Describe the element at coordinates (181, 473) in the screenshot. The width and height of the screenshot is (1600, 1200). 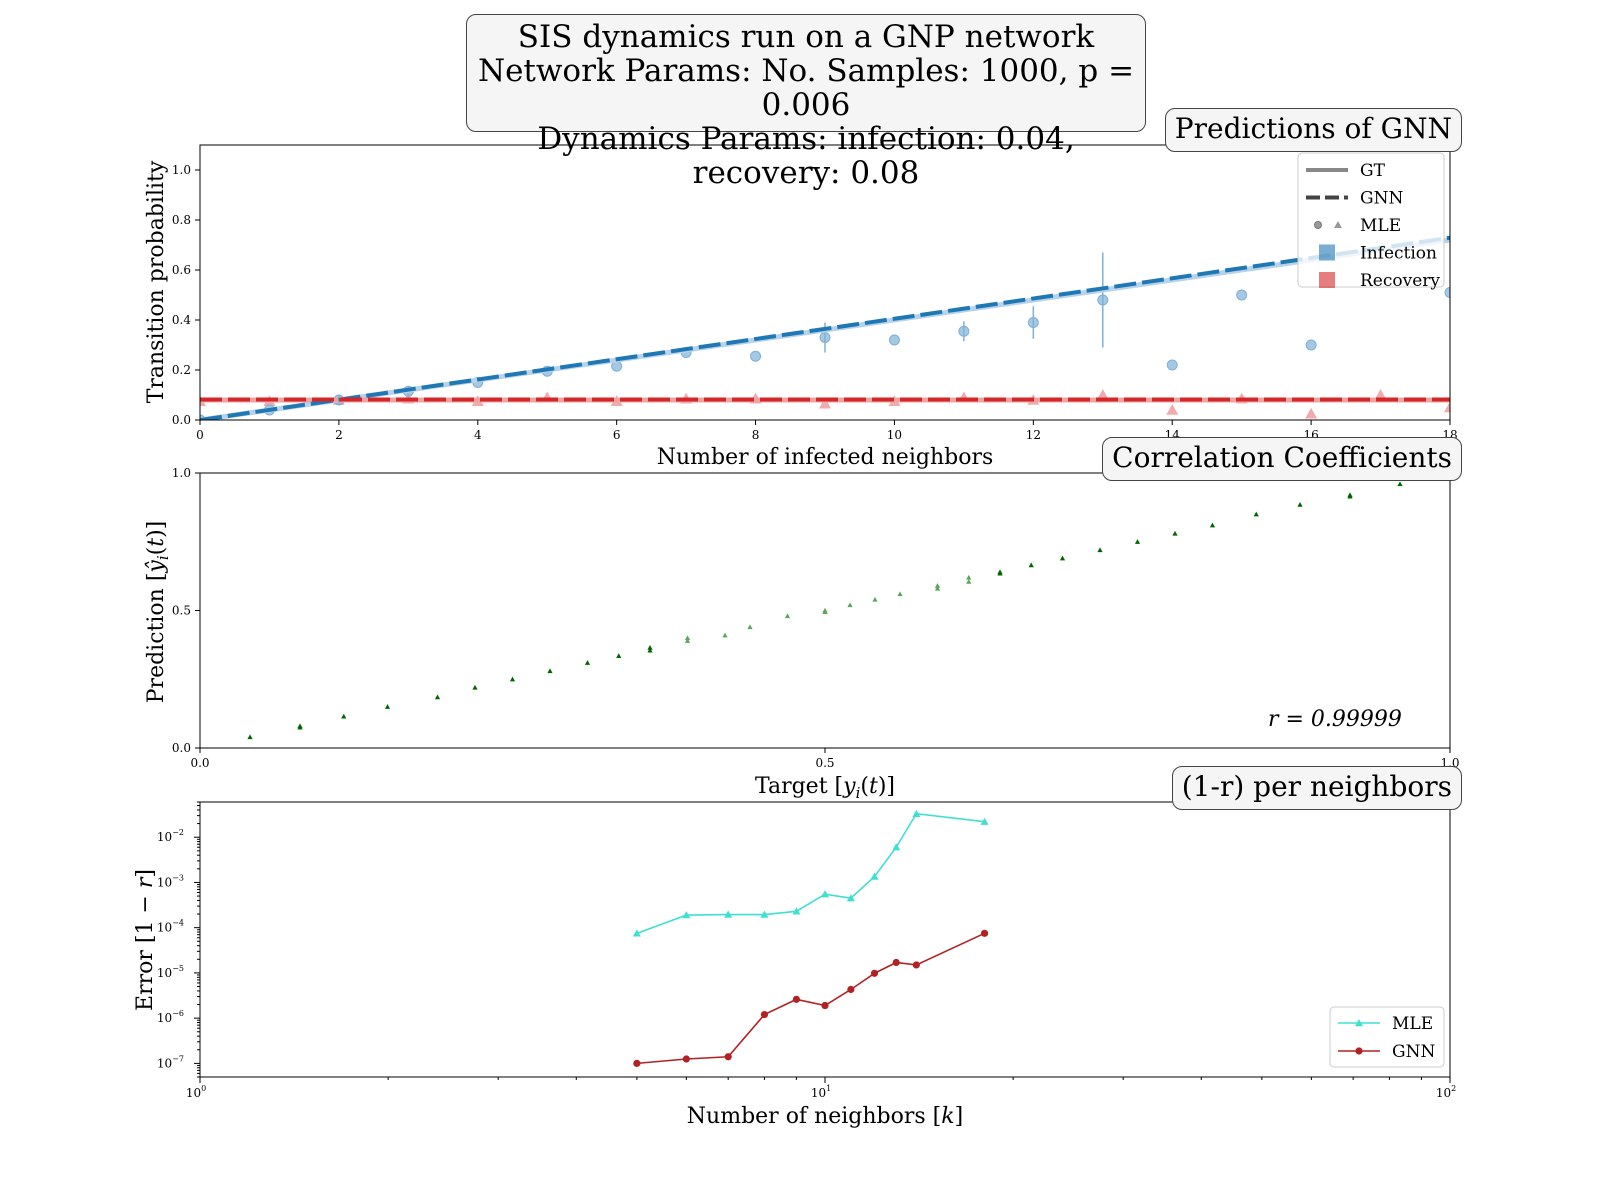
I see `p2-ytick-label-2: 1.0` at that location.